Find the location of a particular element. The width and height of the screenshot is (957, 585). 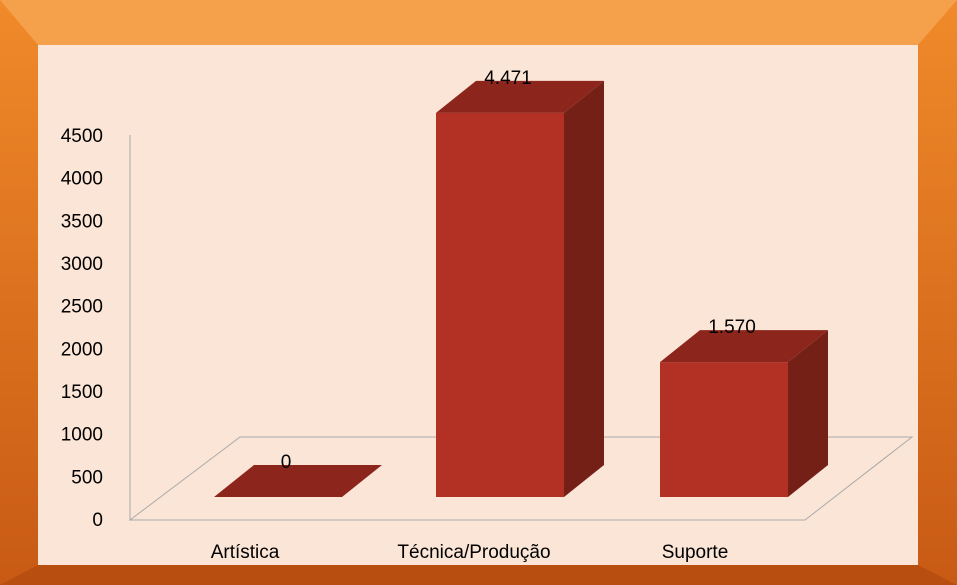

x-tick-label: Artística is located at coordinates (245, 552).